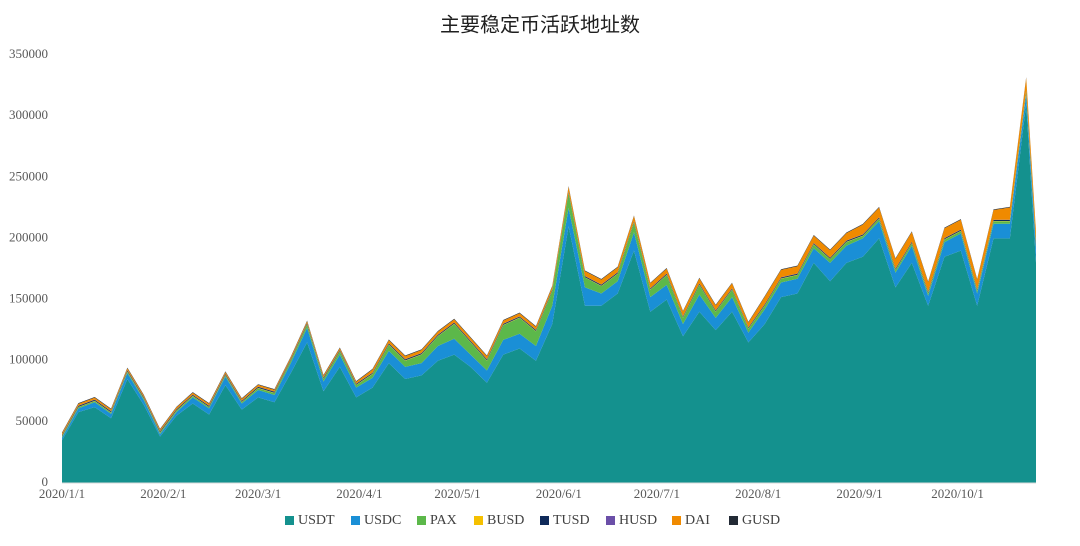 The width and height of the screenshot is (1080, 546). What do you see at coordinates (28, 236) in the screenshot?
I see `y-tick-label: 200000` at bounding box center [28, 236].